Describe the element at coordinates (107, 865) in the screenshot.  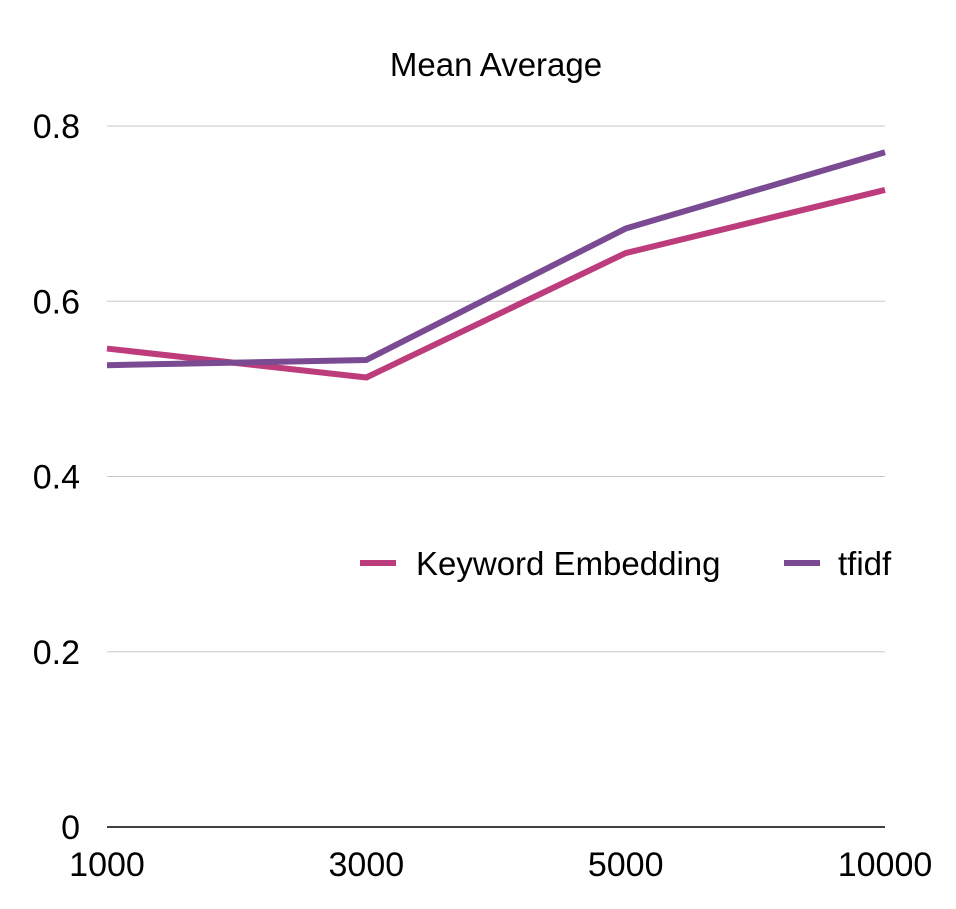
I see `x-tick-label: 1000` at that location.